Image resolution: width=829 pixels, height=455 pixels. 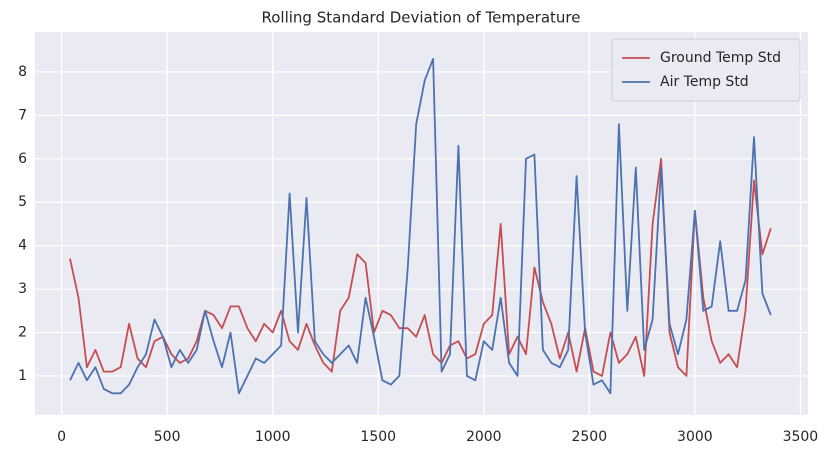 What do you see at coordinates (589, 437) in the screenshot?
I see `x-tick-label: 2500` at bounding box center [589, 437].